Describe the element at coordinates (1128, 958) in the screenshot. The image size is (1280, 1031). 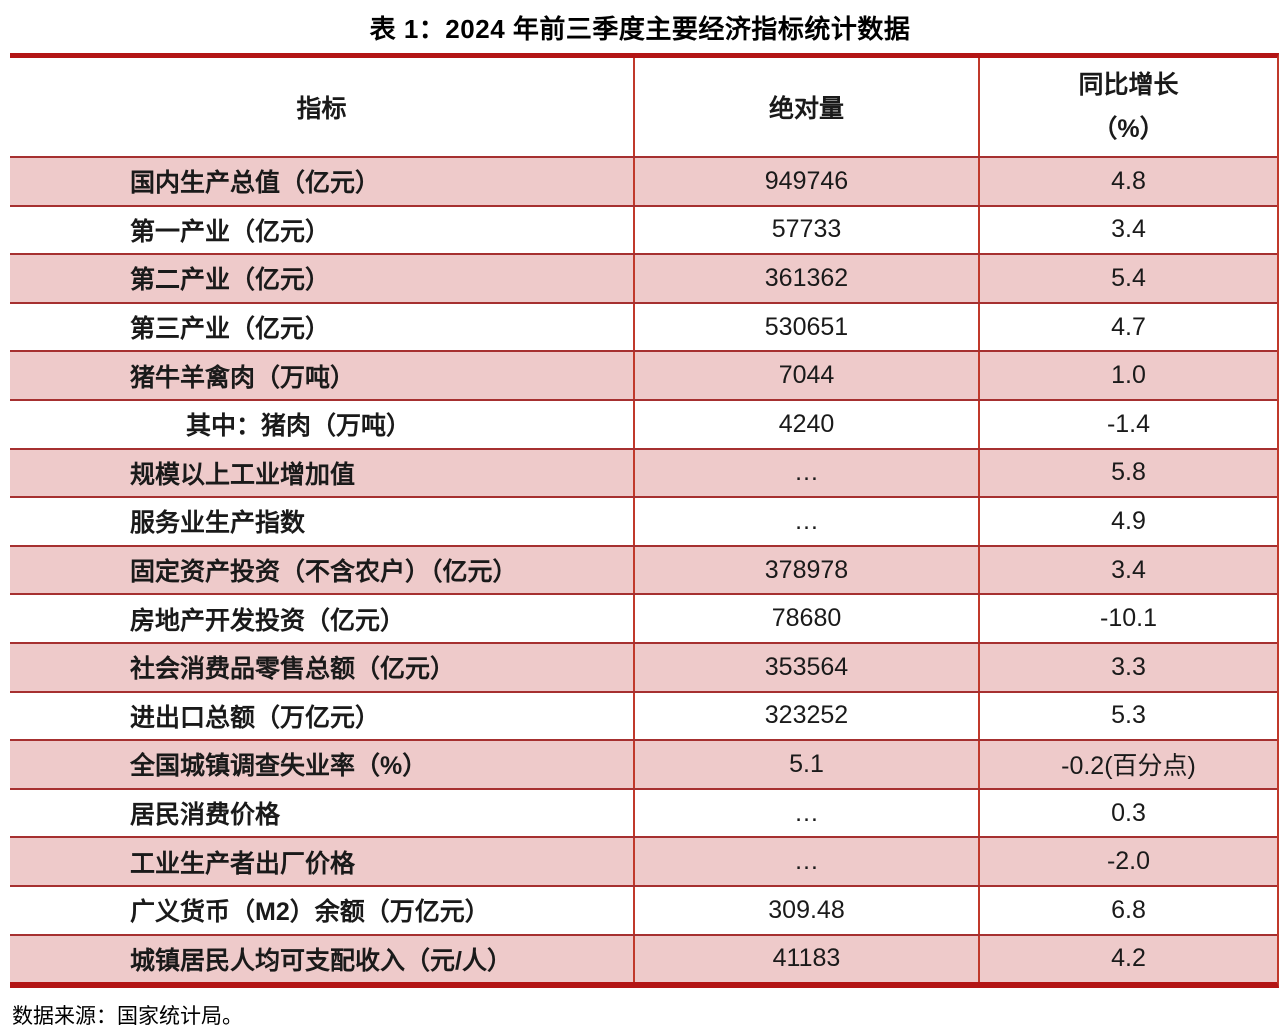
I see `growth-value-cell: 4.2` at that location.